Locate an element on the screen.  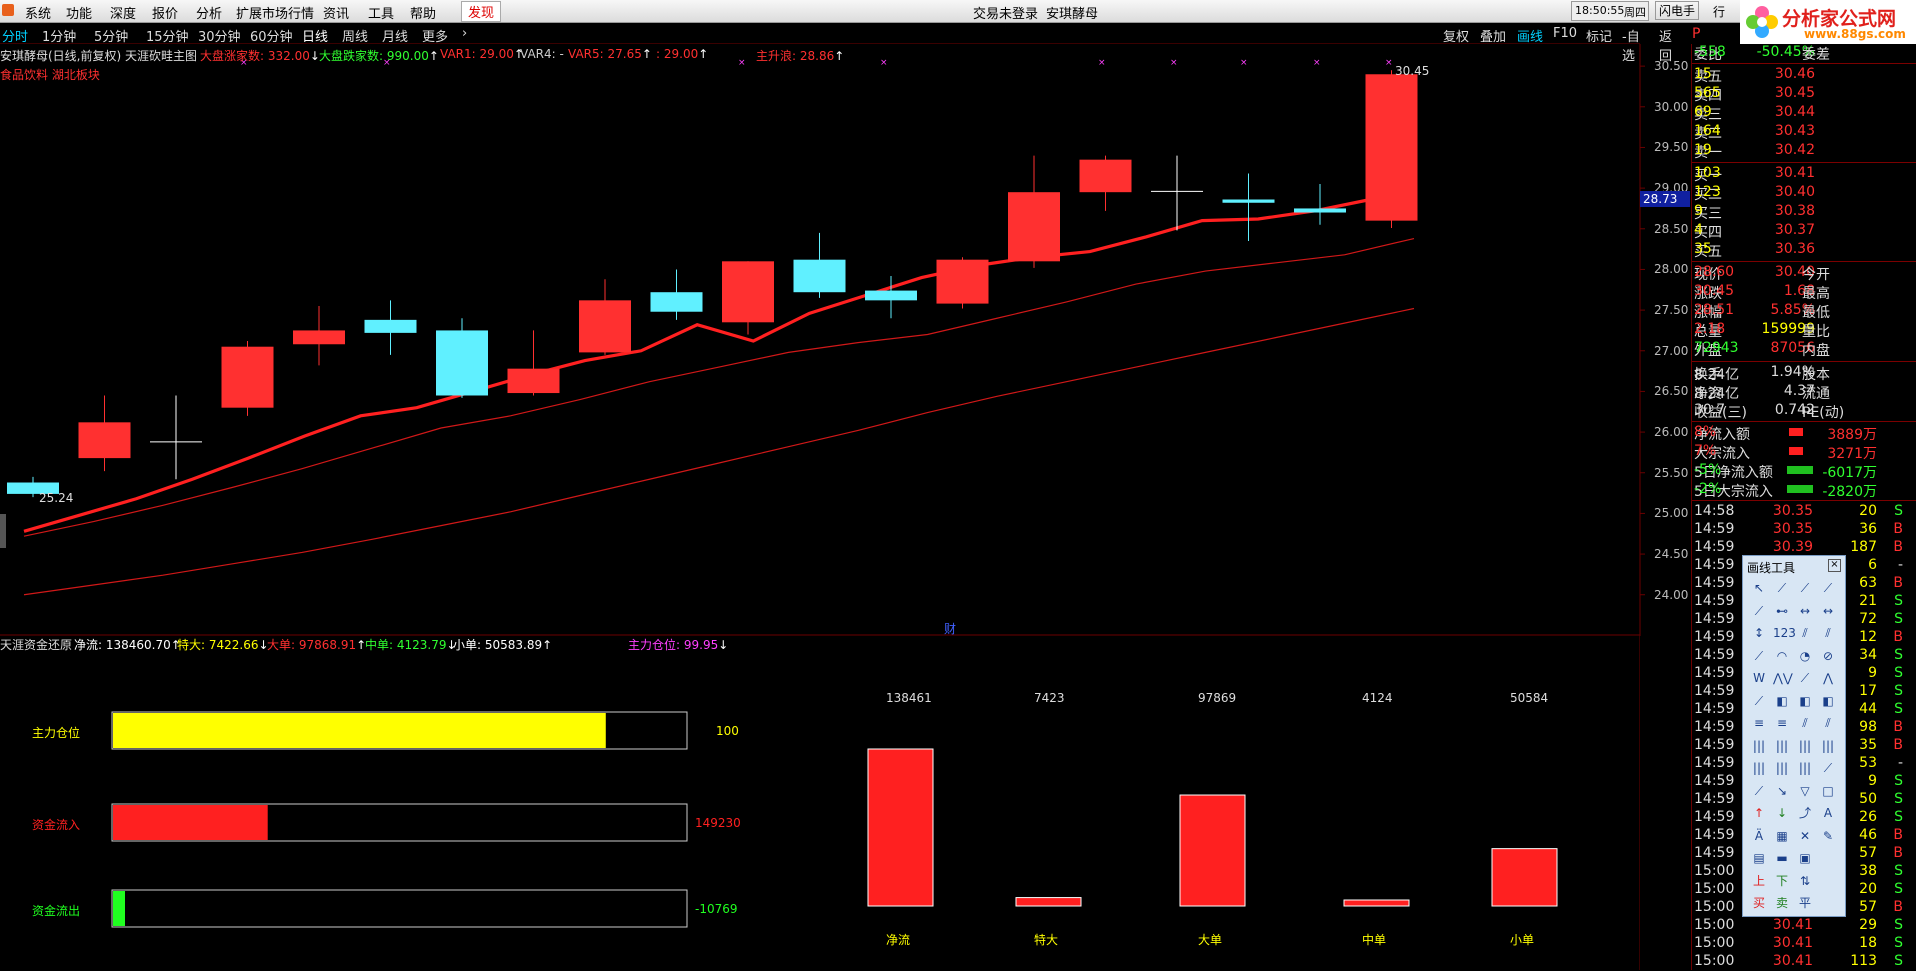
menu-item-7: 工具 is located at coordinates (381, 14).